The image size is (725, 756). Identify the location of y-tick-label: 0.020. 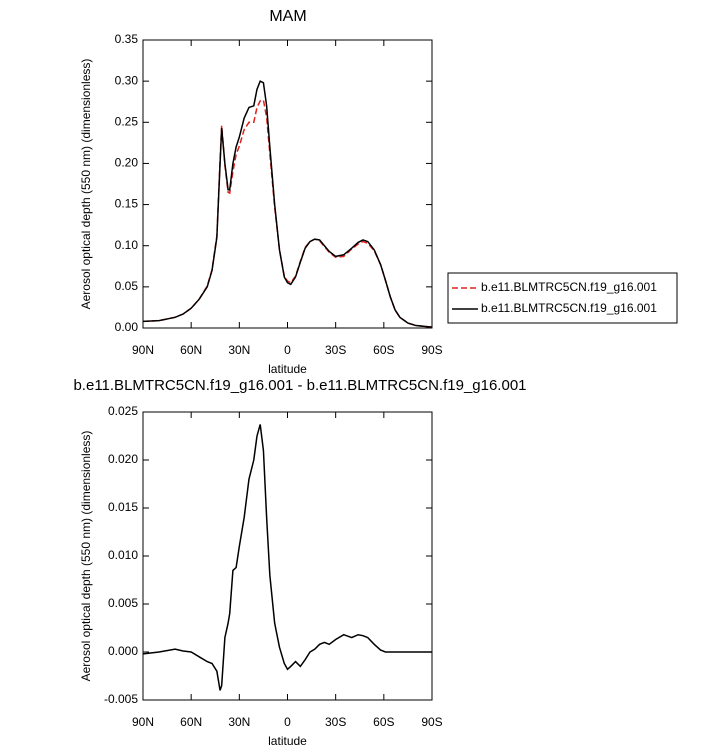
(123, 459).